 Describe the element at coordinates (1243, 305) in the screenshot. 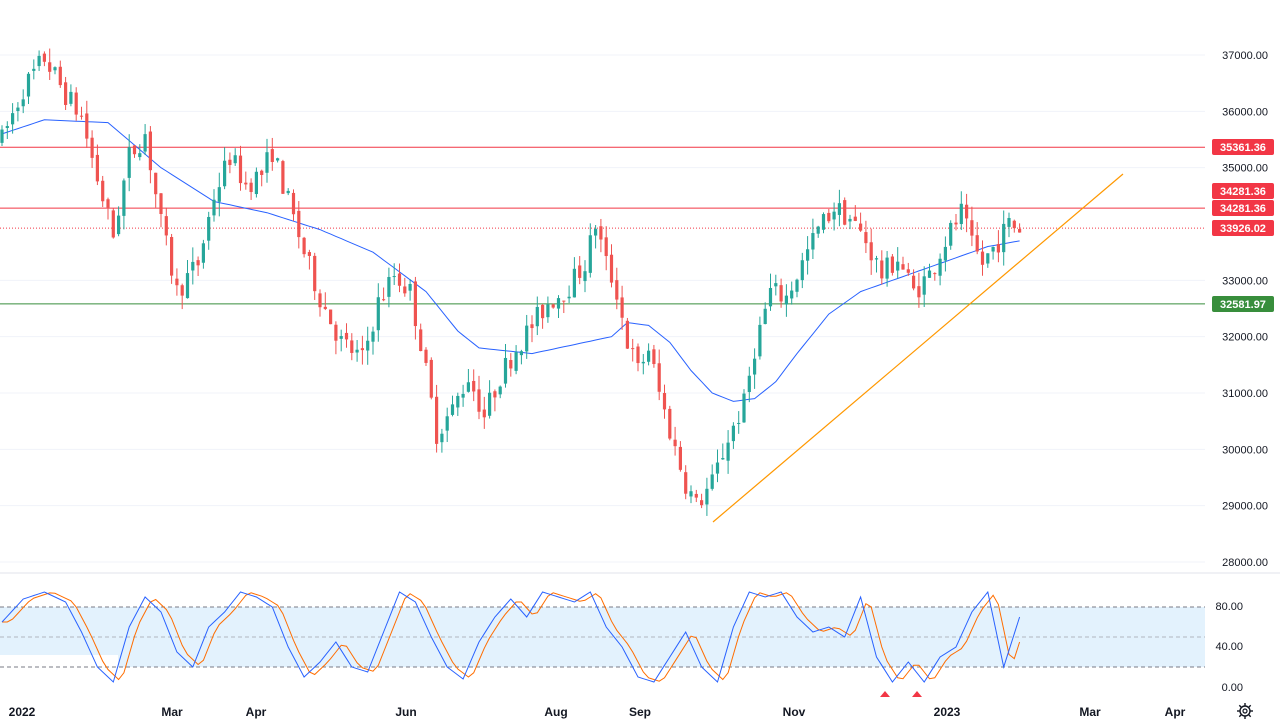

I see `level-tag-label: 32581.97` at that location.